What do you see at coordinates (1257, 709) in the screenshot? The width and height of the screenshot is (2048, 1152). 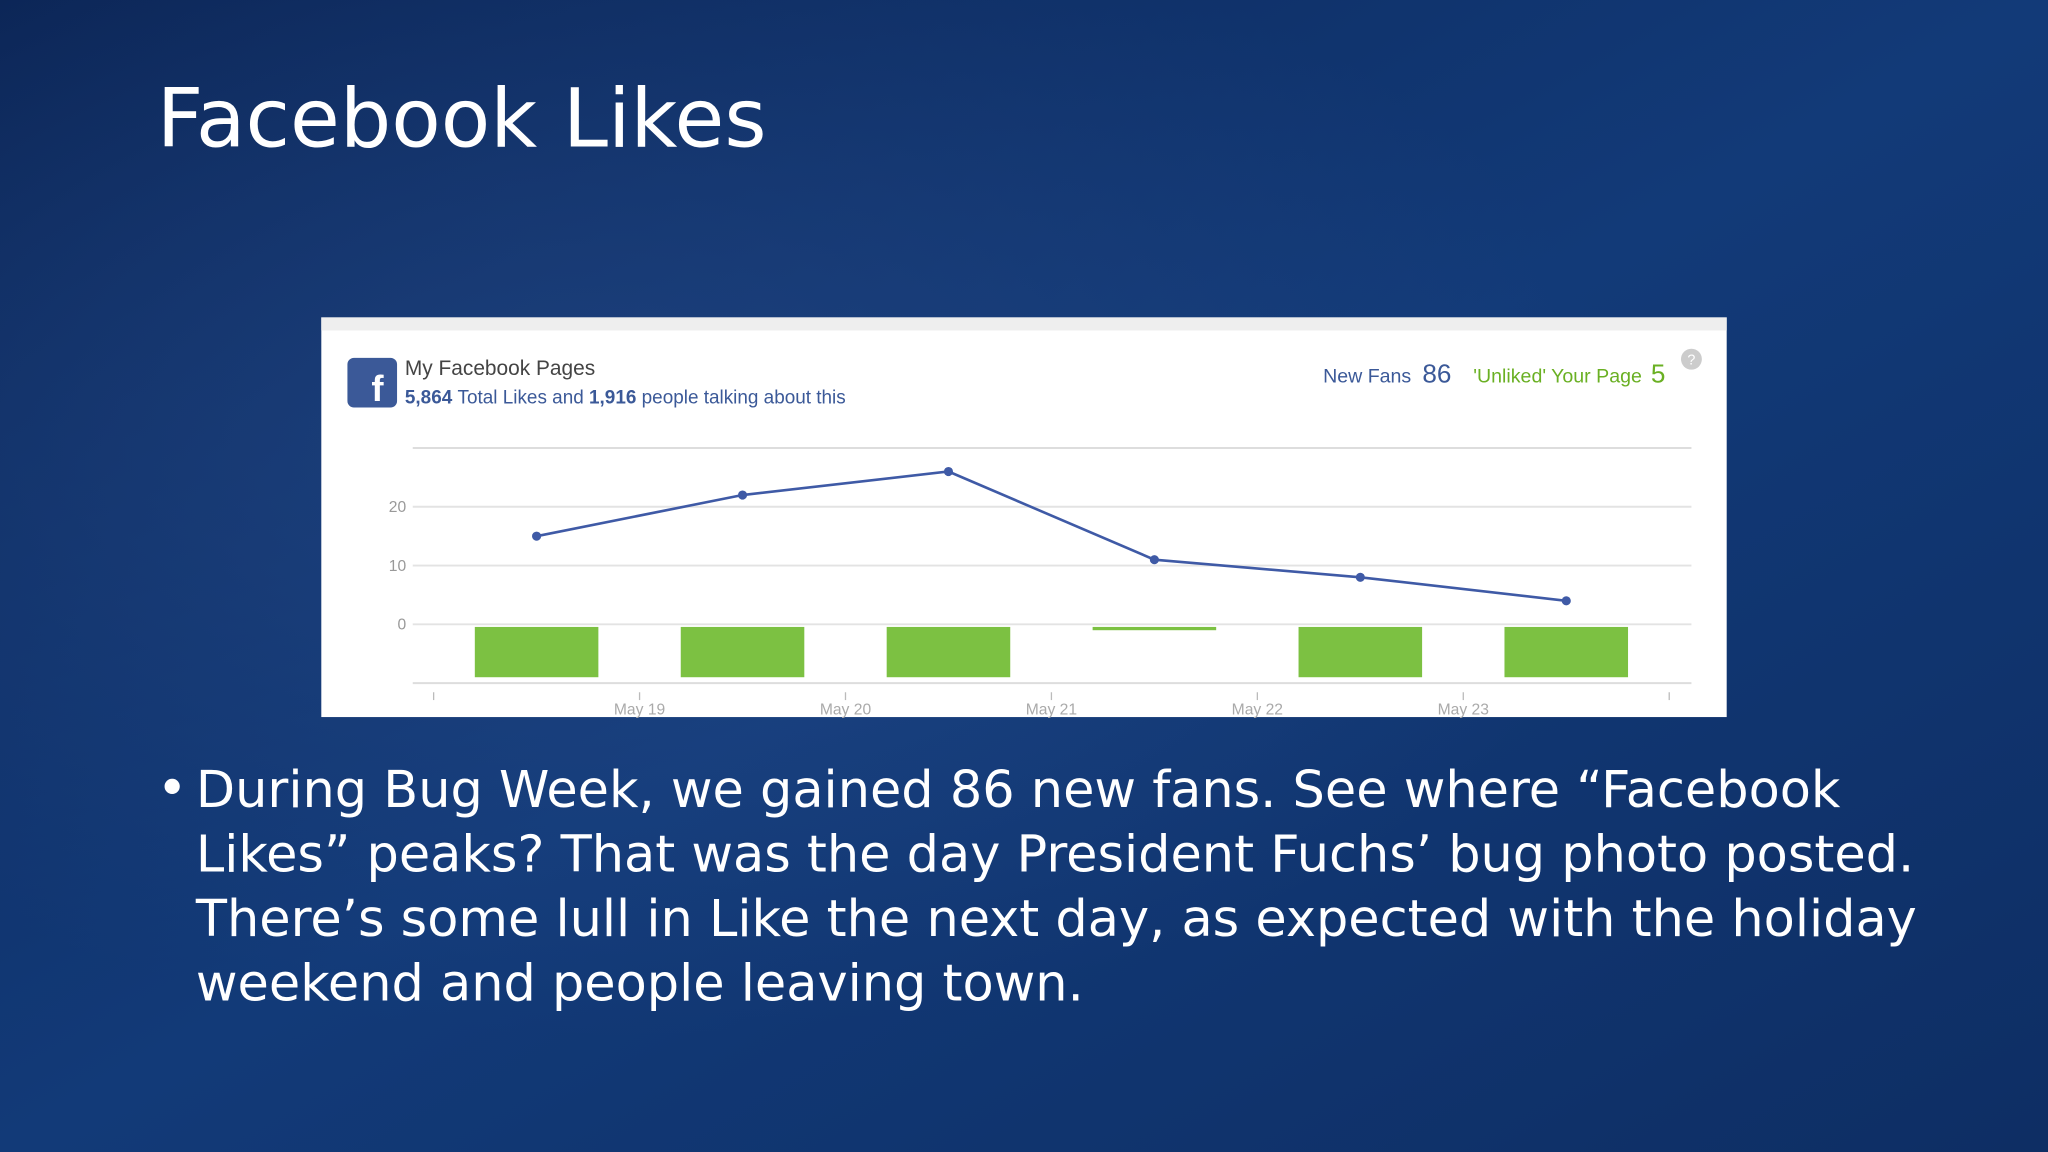 I see `x-tick-label: May 22` at bounding box center [1257, 709].